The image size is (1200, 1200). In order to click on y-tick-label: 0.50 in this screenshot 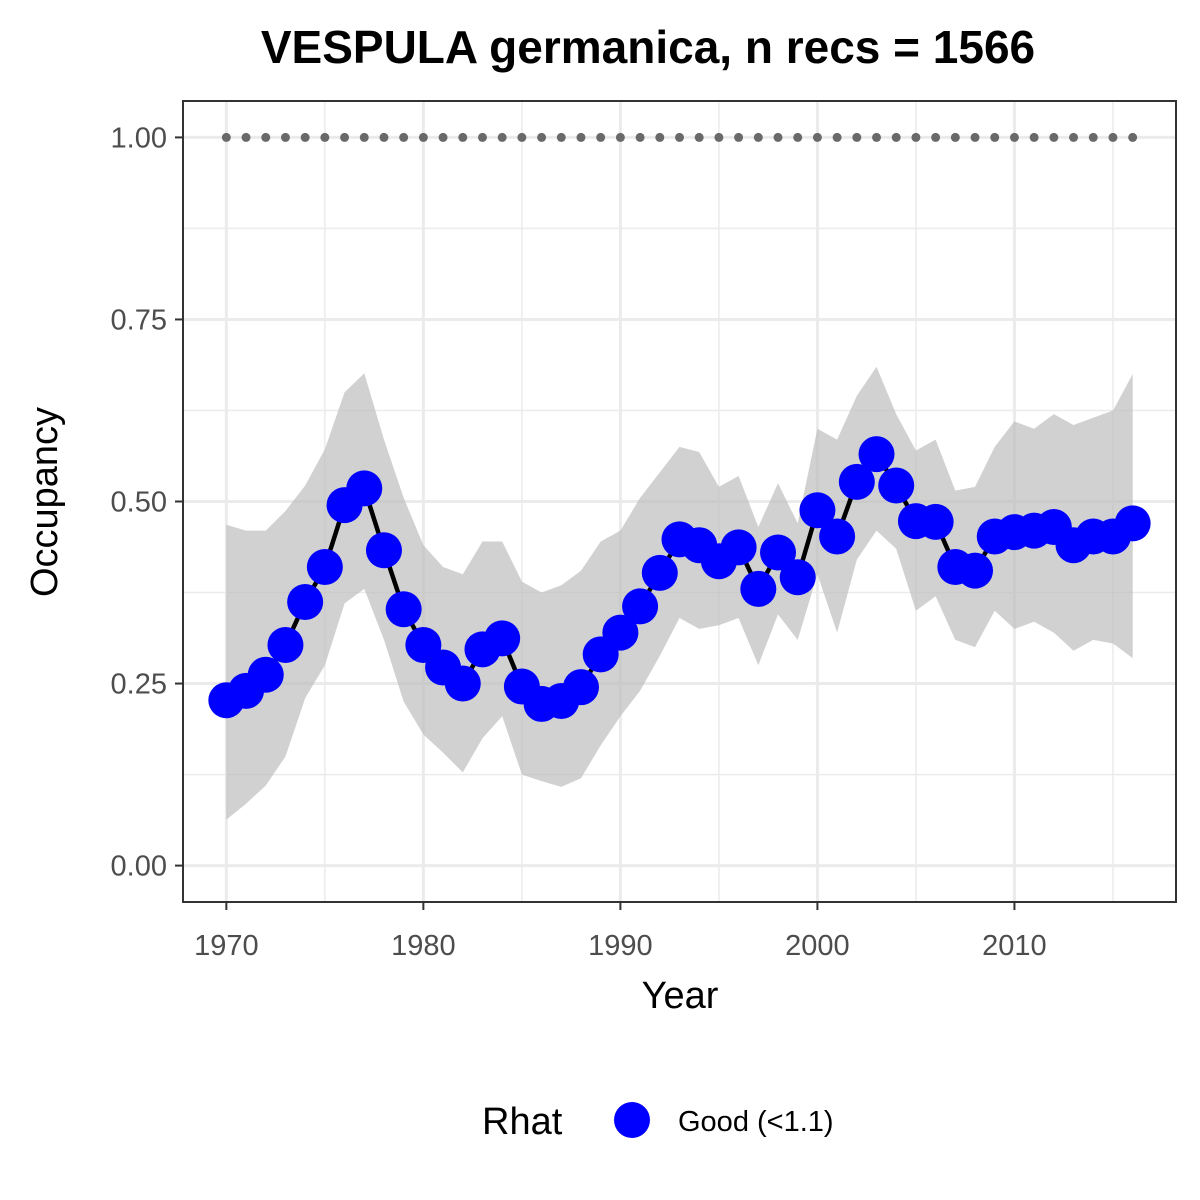, I will do `click(139, 503)`.